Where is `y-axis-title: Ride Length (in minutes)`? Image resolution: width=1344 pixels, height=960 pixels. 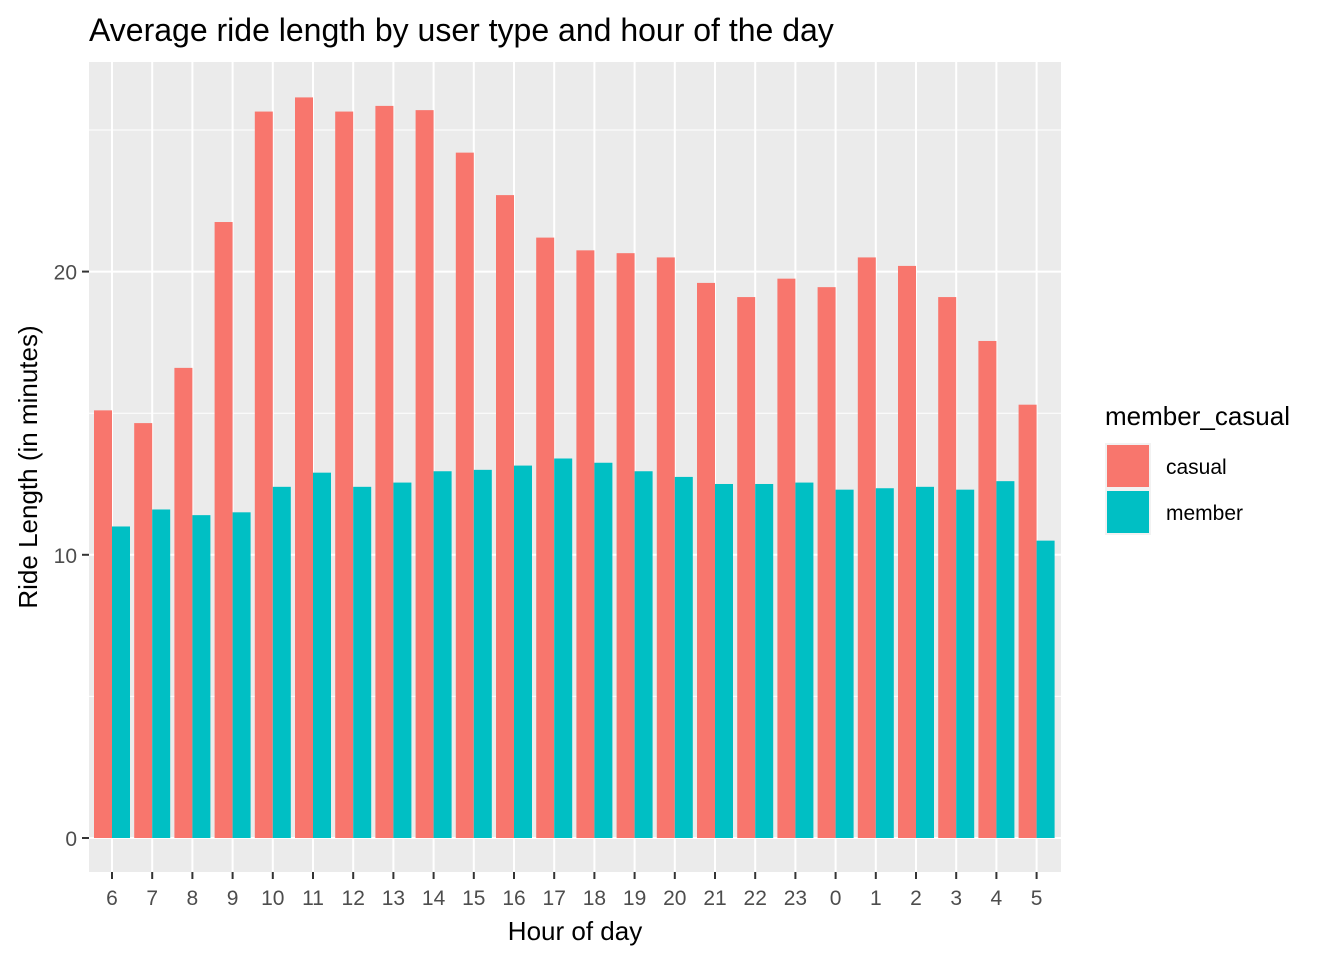 y-axis-title: Ride Length (in minutes) is located at coordinates (28, 466).